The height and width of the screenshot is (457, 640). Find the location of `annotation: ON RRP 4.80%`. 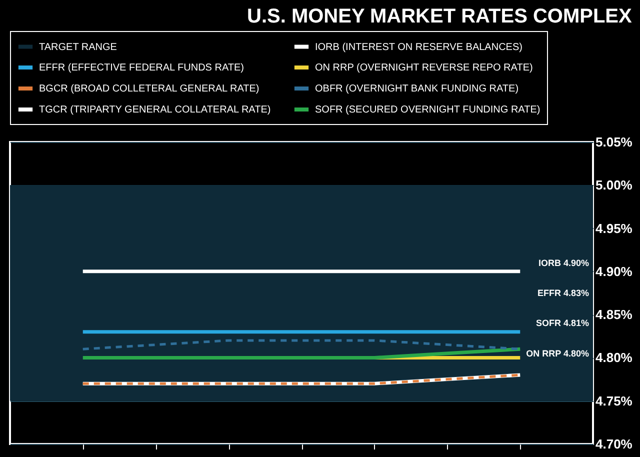

annotation: ON RRP 4.80% is located at coordinates (557, 353).